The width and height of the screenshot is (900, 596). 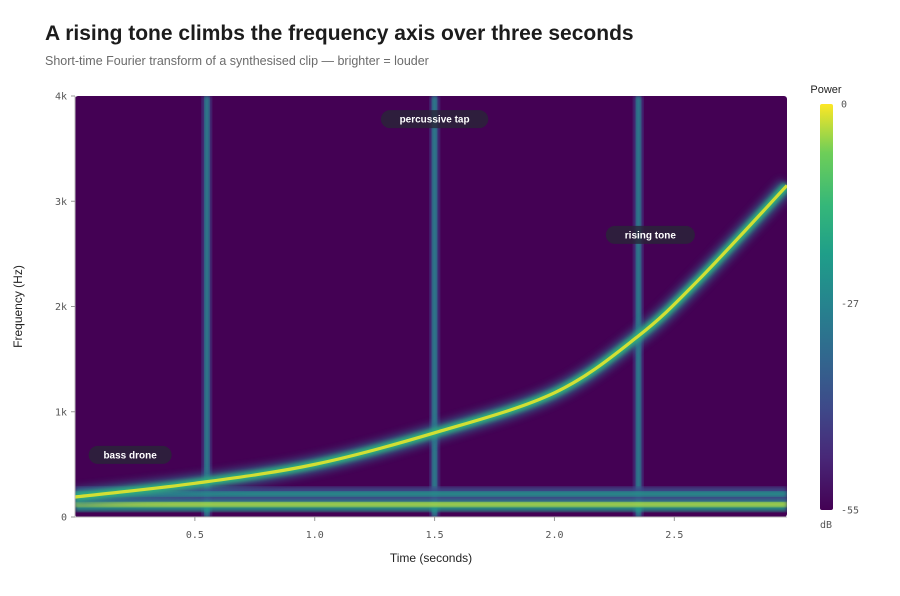 What do you see at coordinates (61, 97) in the screenshot?
I see `y-tick-label: 4k` at bounding box center [61, 97].